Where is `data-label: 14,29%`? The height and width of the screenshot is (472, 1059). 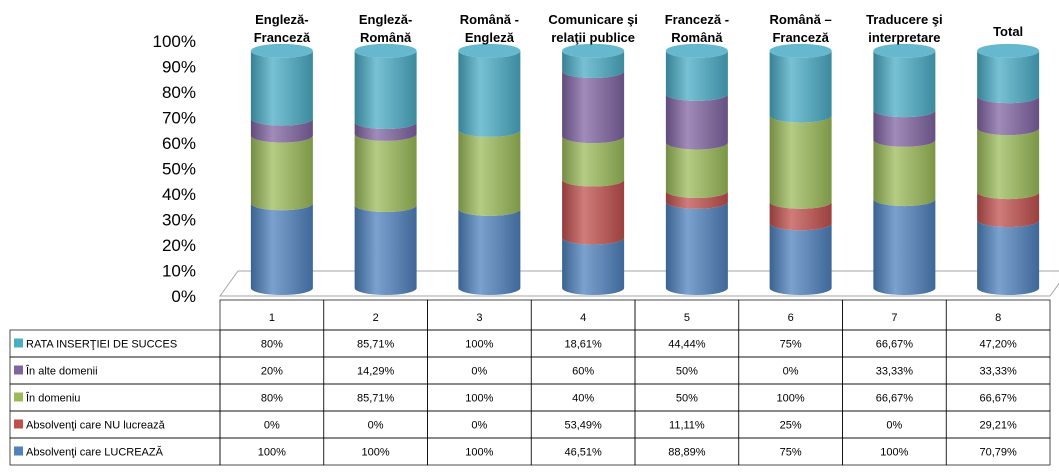 data-label: 14,29% is located at coordinates (376, 372).